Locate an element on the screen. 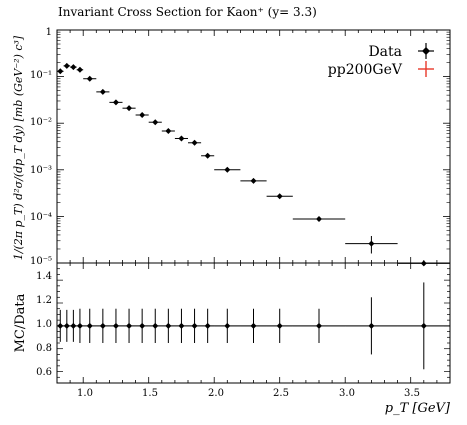  x-tick-label: 3.5 is located at coordinates (412, 393).